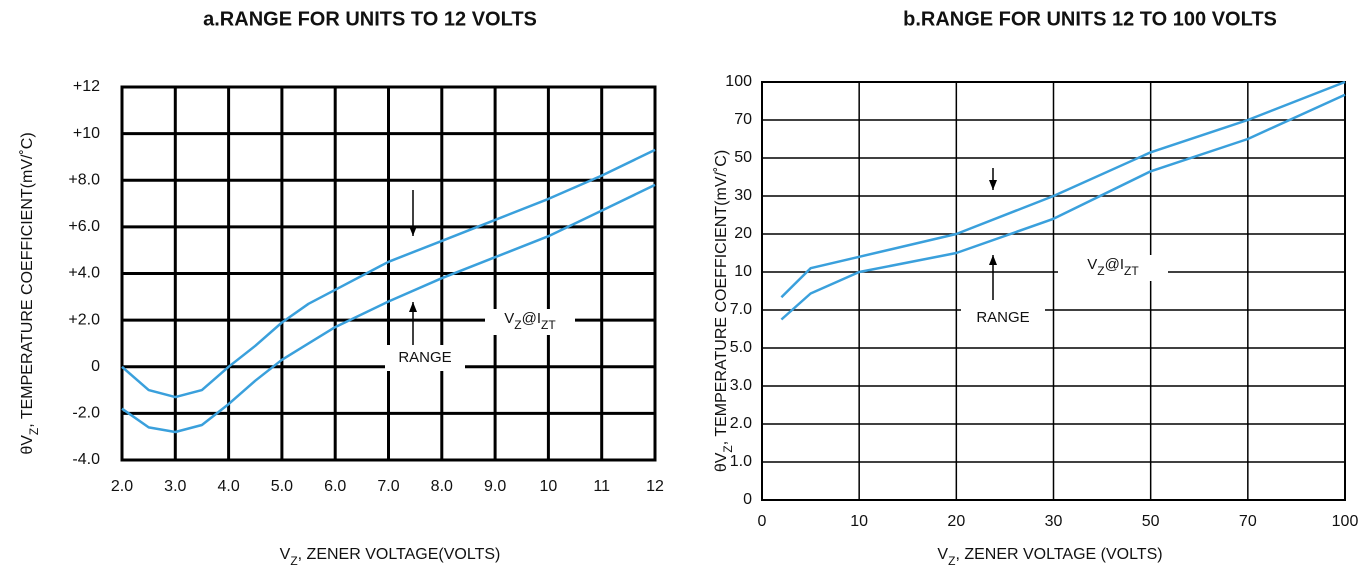 Image resolution: width=1364 pixels, height=577 pixels. I want to click on label-part: , ZENER VOLTAGE (VOLTS), so click(1058, 554).